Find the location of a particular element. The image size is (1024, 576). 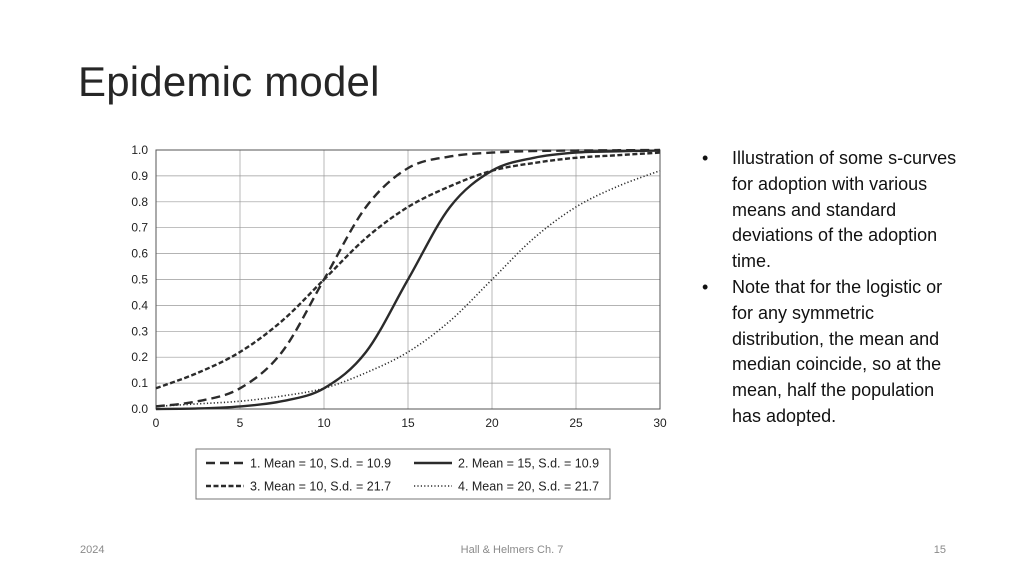

y-tick-label: 1.0 is located at coordinates (139, 150).